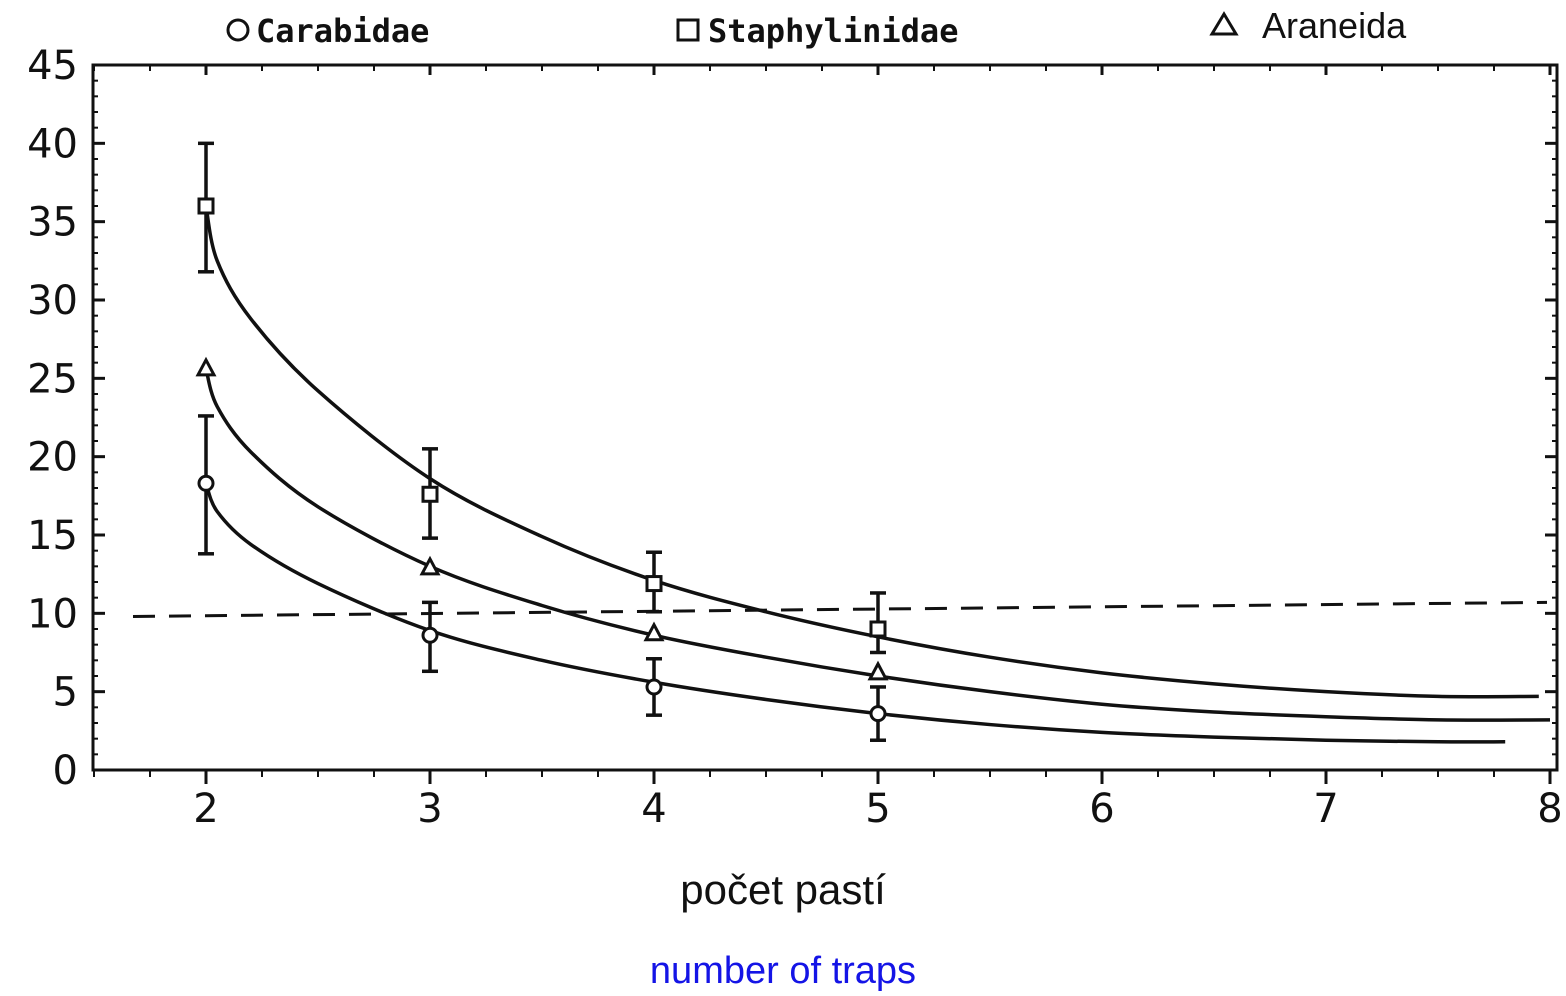  What do you see at coordinates (1101, 809) in the screenshot?
I see `x-tick-label: 6` at bounding box center [1101, 809].